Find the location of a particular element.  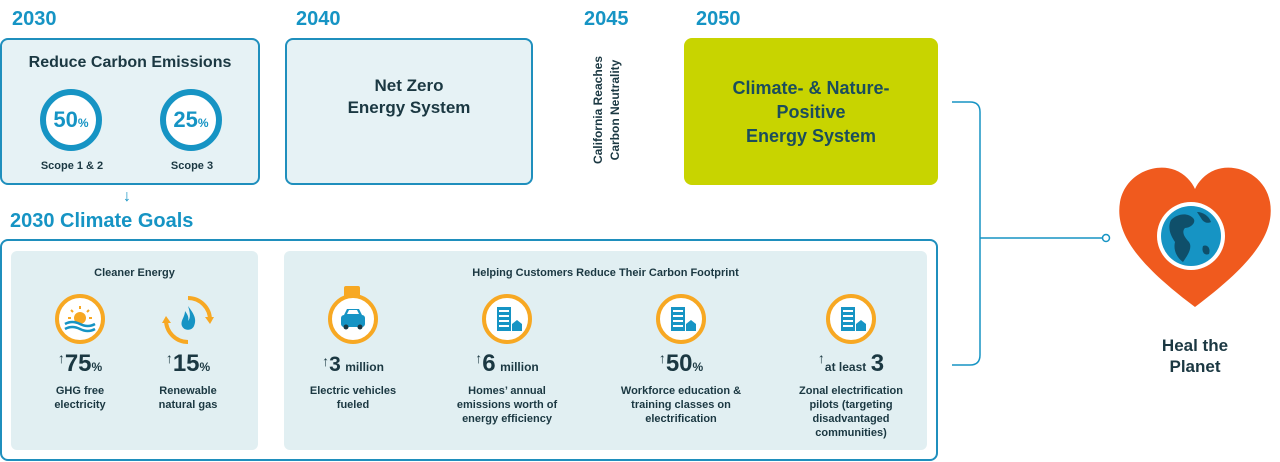

rng-metric: ↑15% is located at coordinates (188, 364).